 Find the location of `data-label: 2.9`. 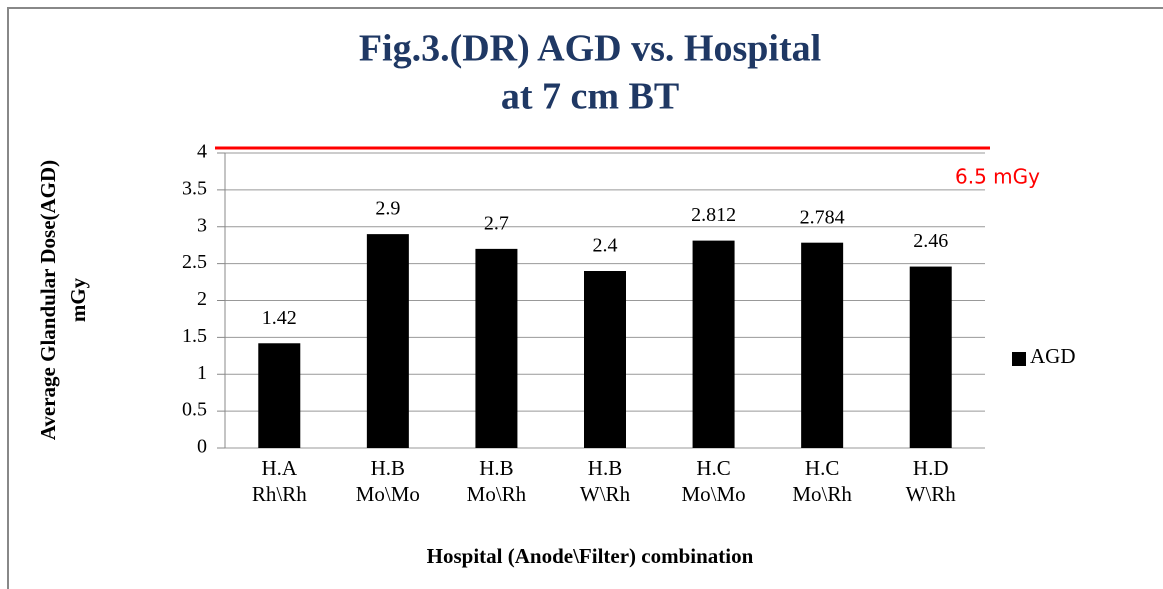

data-label: 2.9 is located at coordinates (387, 209).